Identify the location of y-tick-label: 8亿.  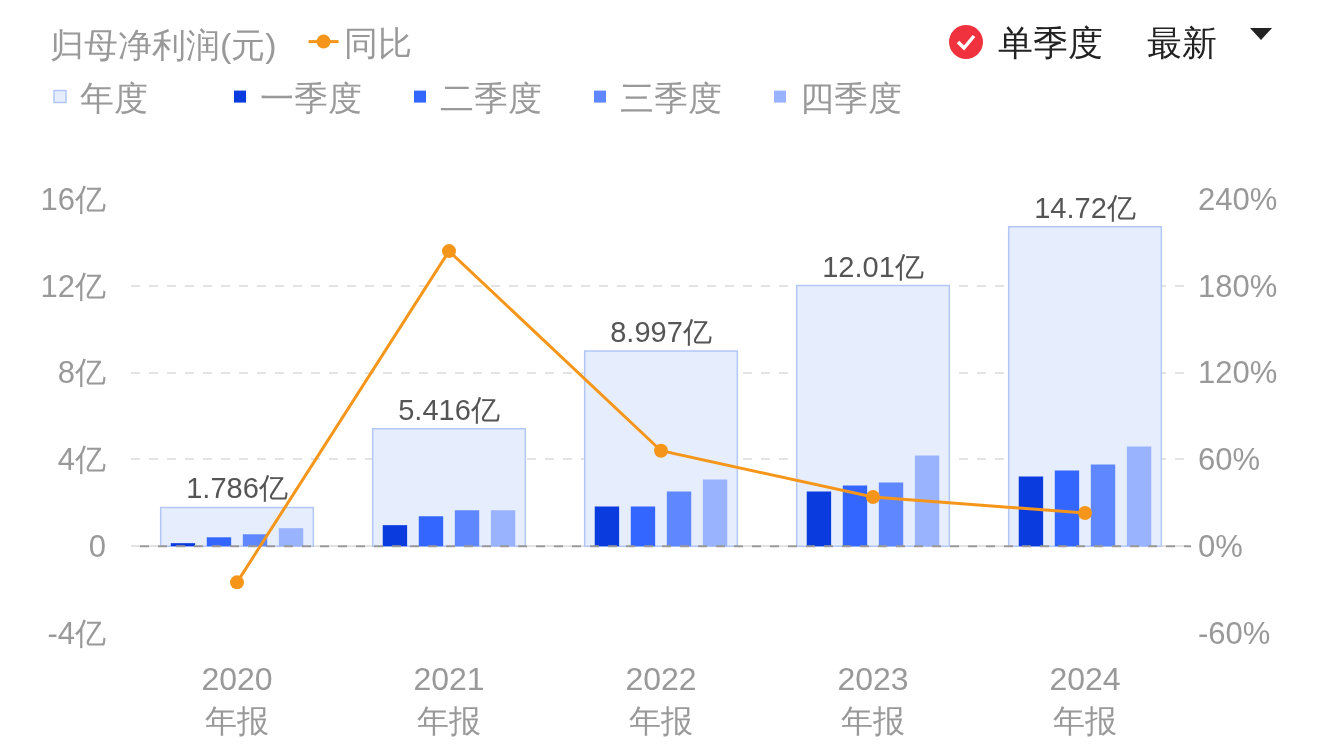
(81, 373).